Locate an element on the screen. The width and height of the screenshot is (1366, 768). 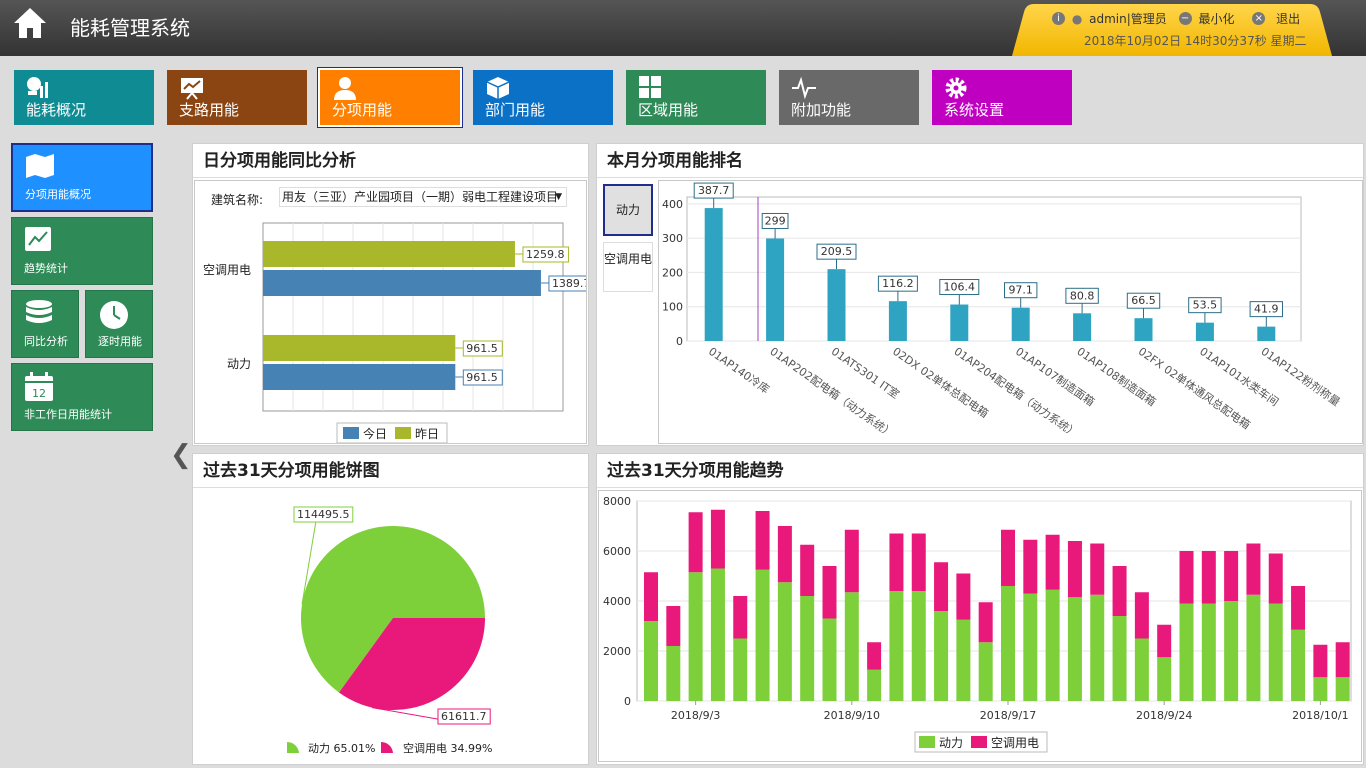
nav-label: 区域用能 is located at coordinates (668, 110).